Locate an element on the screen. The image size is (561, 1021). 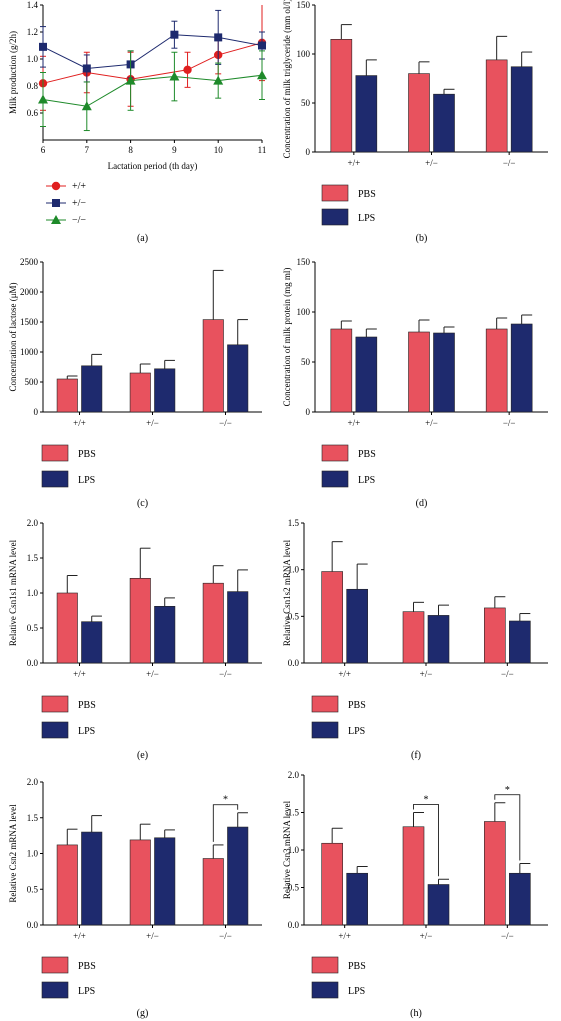
x-tick-label: +/+ is located at coordinates (79, 936).